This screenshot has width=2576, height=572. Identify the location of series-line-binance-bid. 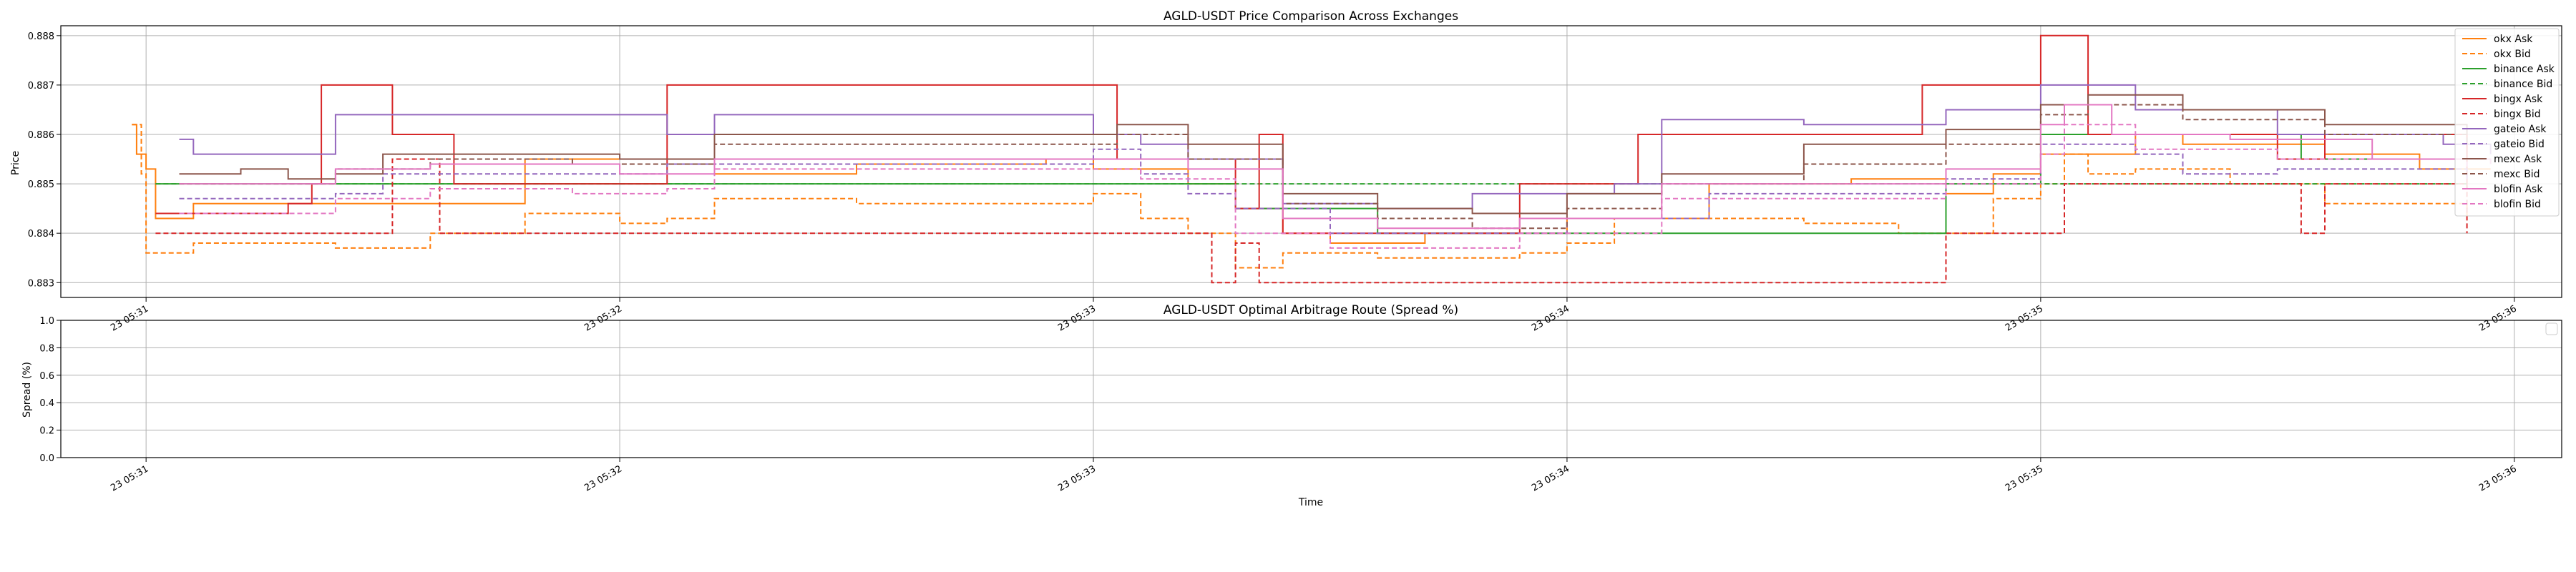
(1311, 186).